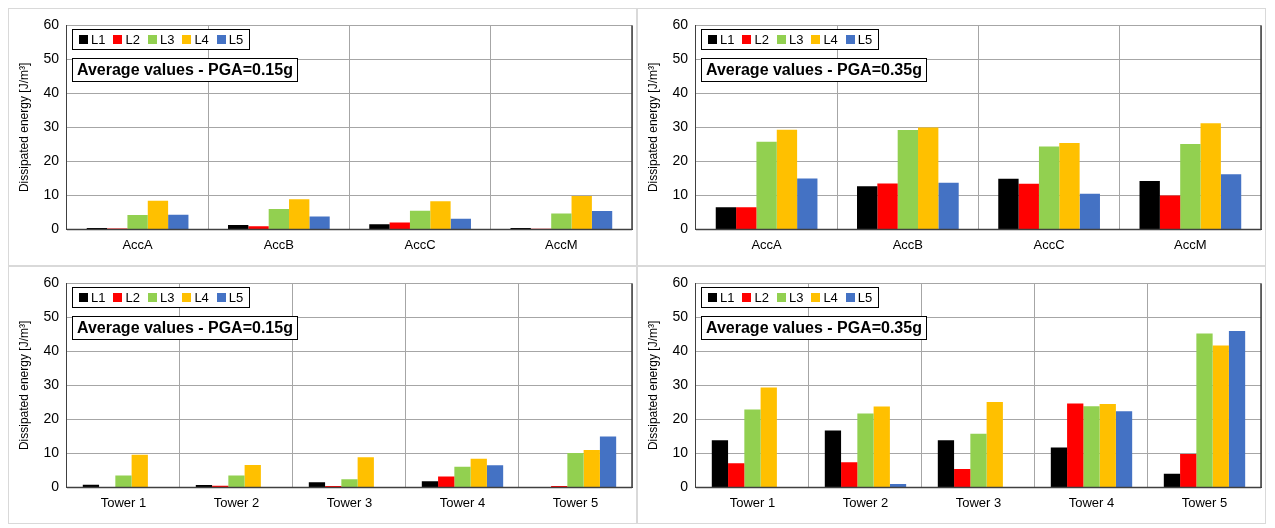  What do you see at coordinates (55, 486) in the screenshot?
I see `y-tick-label: 0` at bounding box center [55, 486].